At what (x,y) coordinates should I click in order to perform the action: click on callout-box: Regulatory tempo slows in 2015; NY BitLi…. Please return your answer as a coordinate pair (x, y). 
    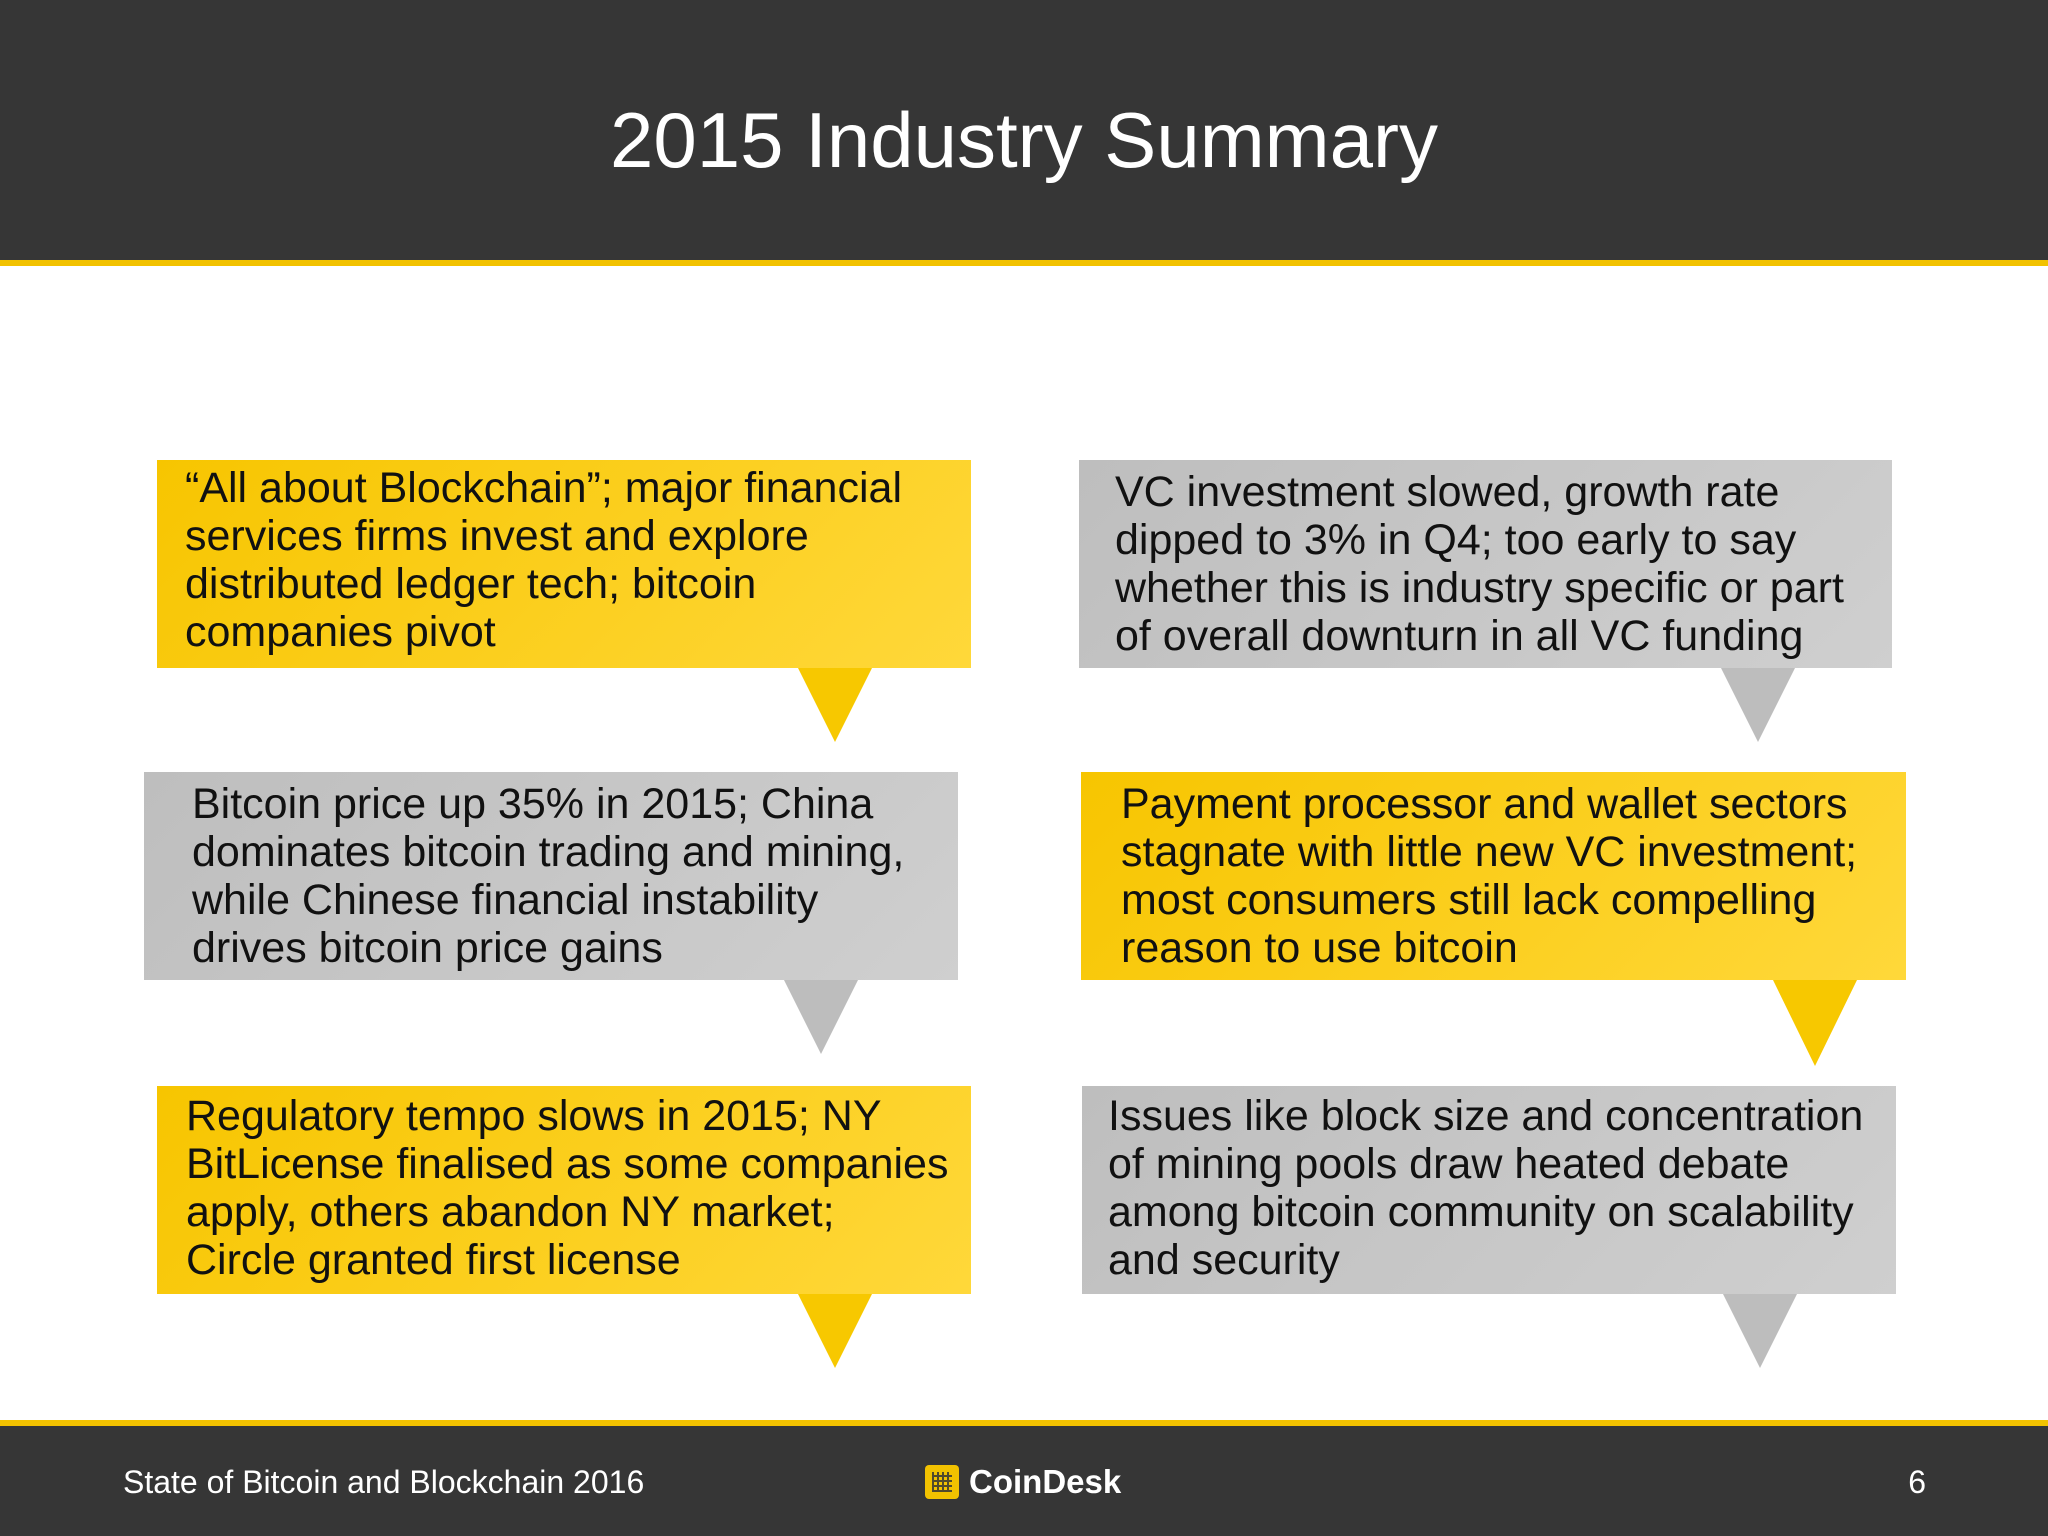
    Looking at the image, I should click on (564, 1190).